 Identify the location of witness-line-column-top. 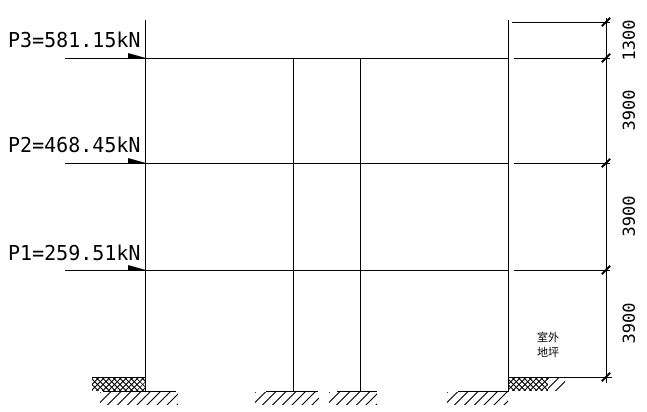
(561, 22).